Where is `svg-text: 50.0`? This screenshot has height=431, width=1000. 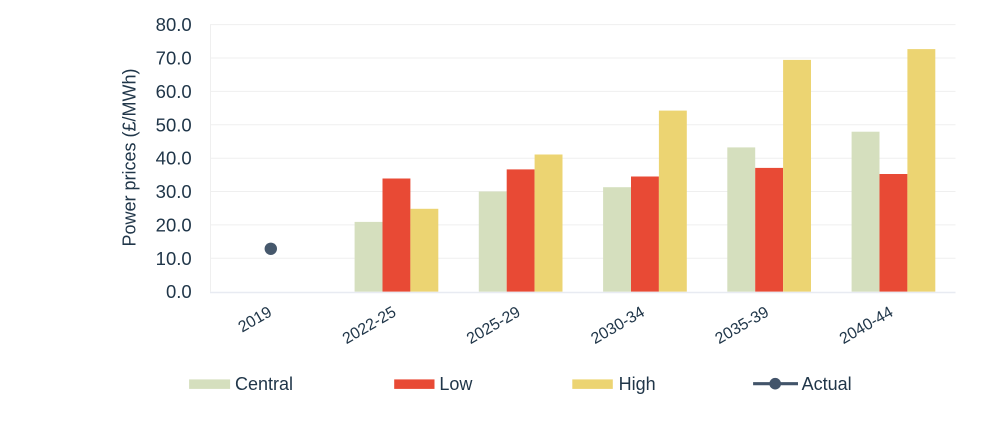
svg-text: 50.0 is located at coordinates (174, 124).